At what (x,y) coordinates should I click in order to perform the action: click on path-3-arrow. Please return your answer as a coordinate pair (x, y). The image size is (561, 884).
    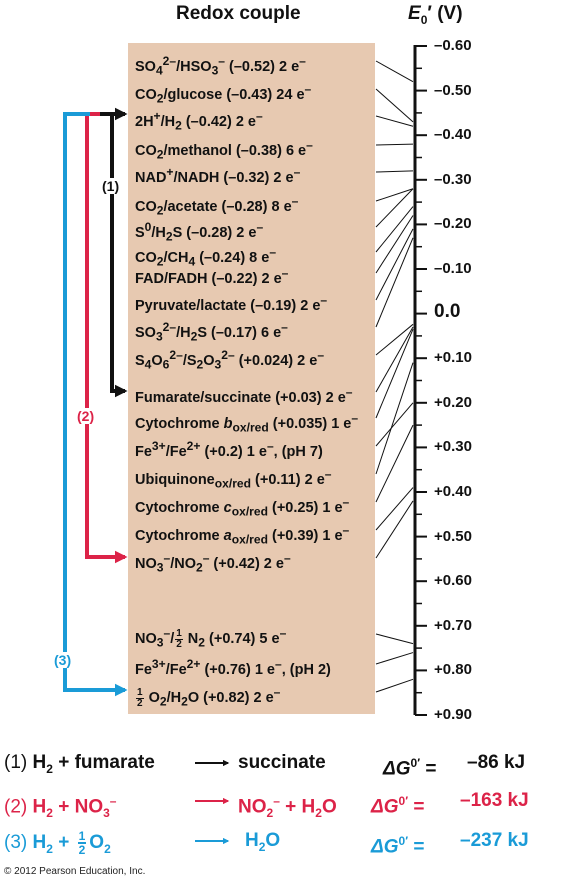
    Looking at the image, I should click on (95, 404).